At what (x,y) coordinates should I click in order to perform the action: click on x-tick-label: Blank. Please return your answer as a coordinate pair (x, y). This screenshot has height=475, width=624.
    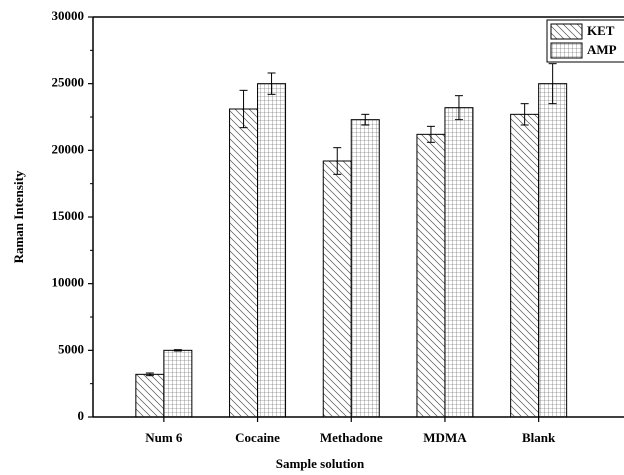
    Looking at the image, I should click on (539, 437).